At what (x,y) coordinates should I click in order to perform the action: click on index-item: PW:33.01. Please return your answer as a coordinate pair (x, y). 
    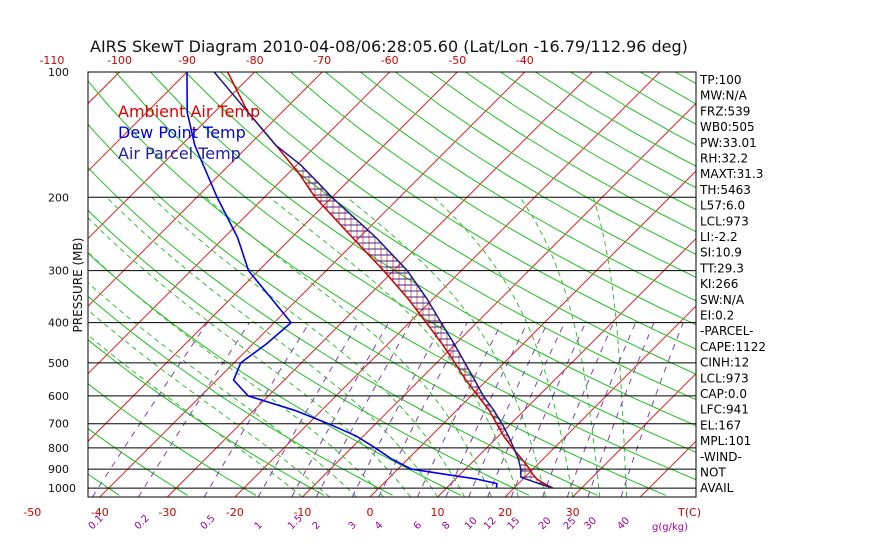
    Looking at the image, I should click on (728, 143).